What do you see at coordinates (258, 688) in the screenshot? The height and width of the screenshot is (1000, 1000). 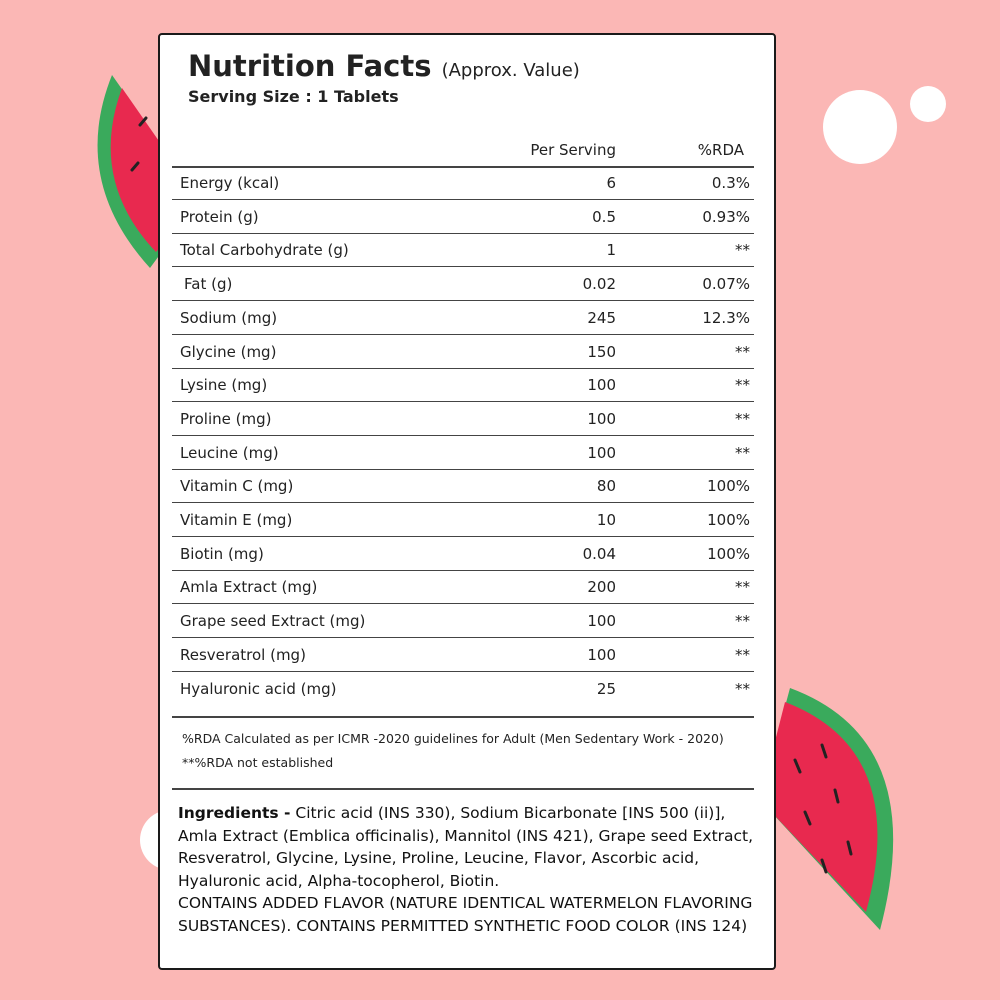 I see `nutrient-name: Hyaluronic acid (mg)` at bounding box center [258, 688].